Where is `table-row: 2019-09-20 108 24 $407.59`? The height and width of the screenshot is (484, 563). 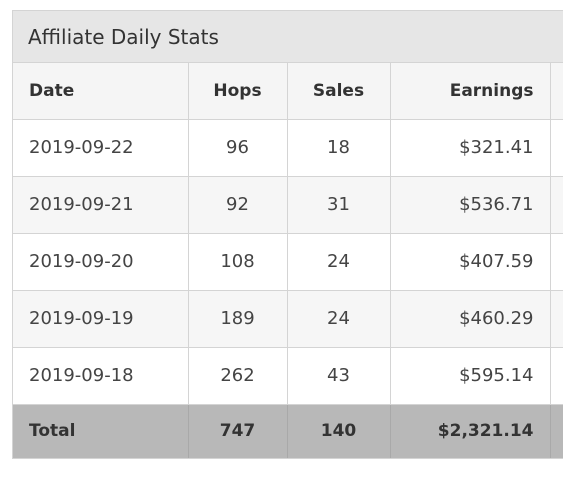 table-row: 2019-09-20 108 24 $407.59 is located at coordinates (288, 262).